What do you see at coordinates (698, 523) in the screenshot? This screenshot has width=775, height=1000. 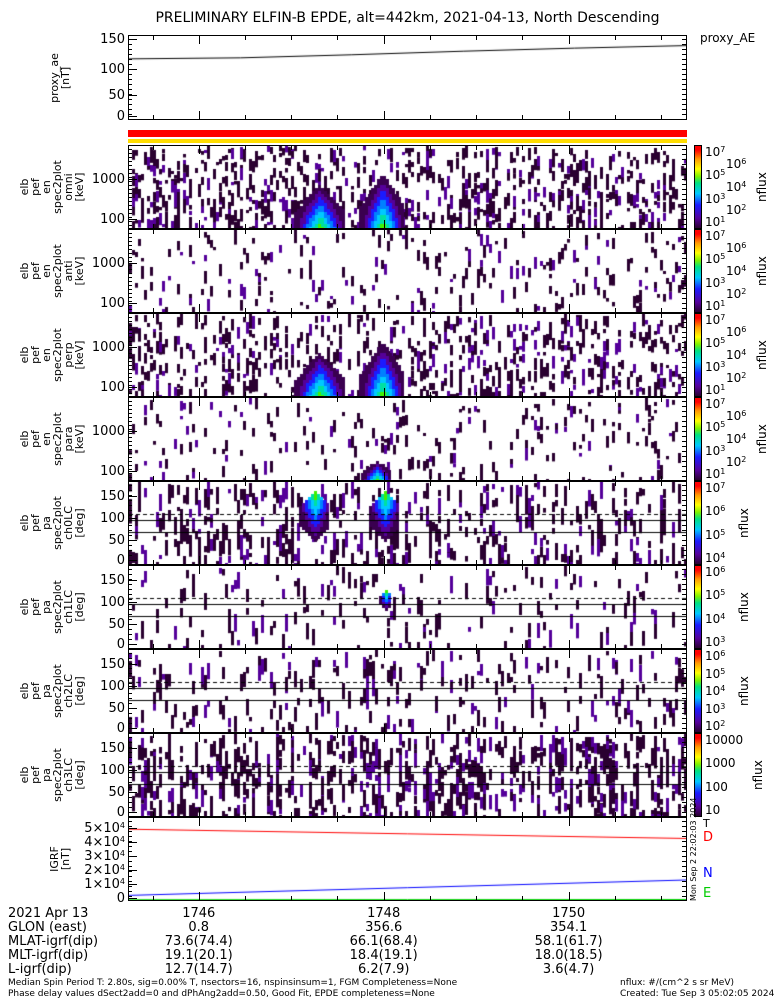 I see `colorbar-ch0LC` at bounding box center [698, 523].